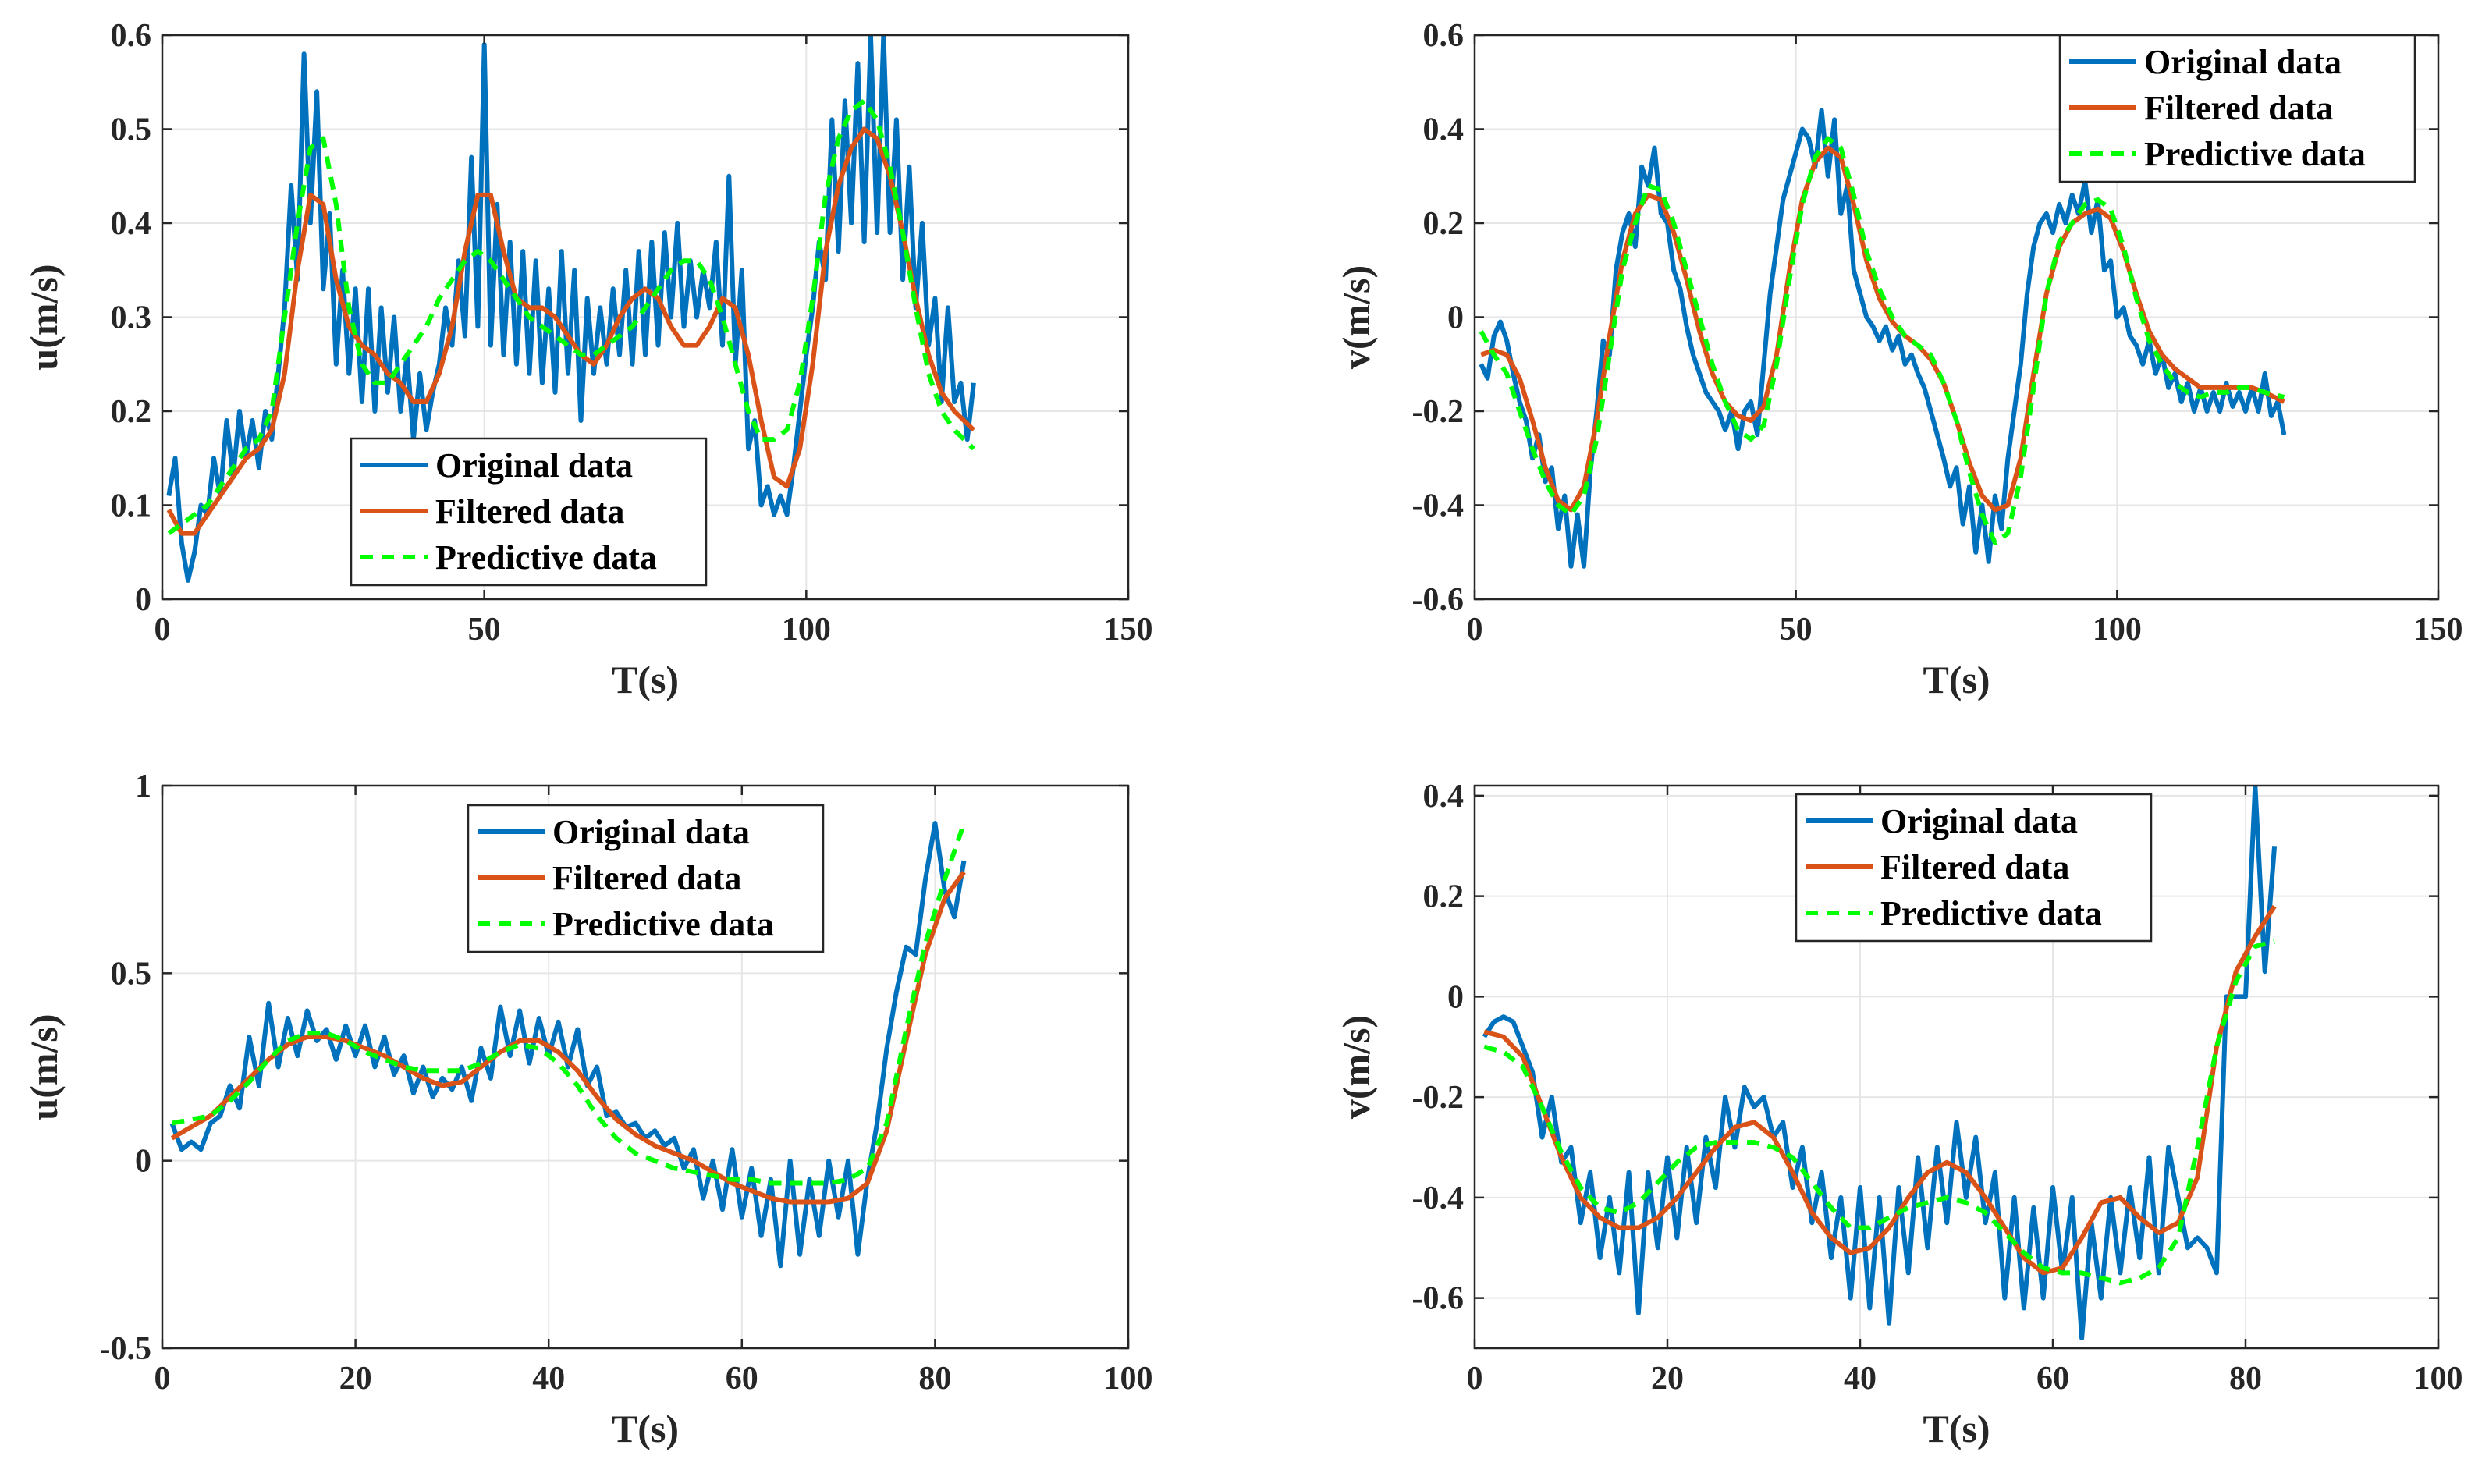 The height and width of the screenshot is (1484, 2489). What do you see at coordinates (126, 1349) in the screenshot?
I see `y-tick-label: -0.5` at bounding box center [126, 1349].